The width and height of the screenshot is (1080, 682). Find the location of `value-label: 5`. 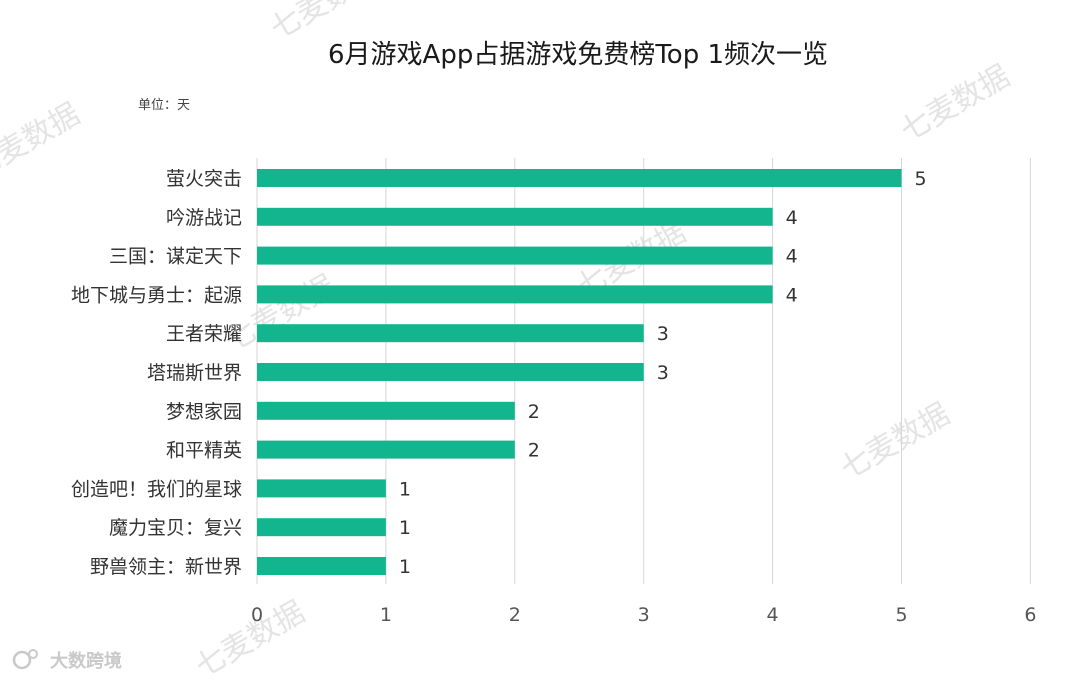

value-label: 5 is located at coordinates (921, 179).